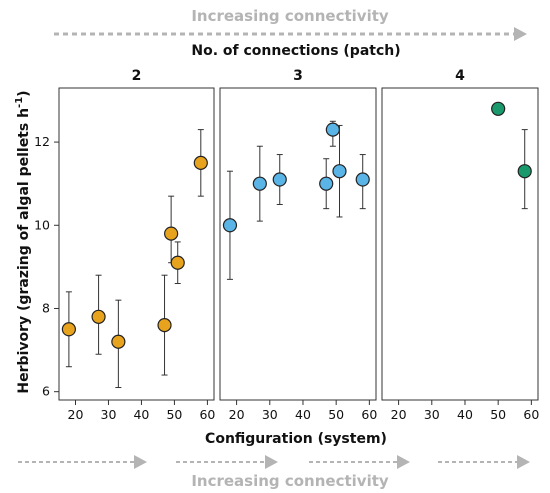  What do you see at coordinates (290, 481) in the screenshot?
I see `bottom-arrow-label: Increasing connectivity` at bounding box center [290, 481].